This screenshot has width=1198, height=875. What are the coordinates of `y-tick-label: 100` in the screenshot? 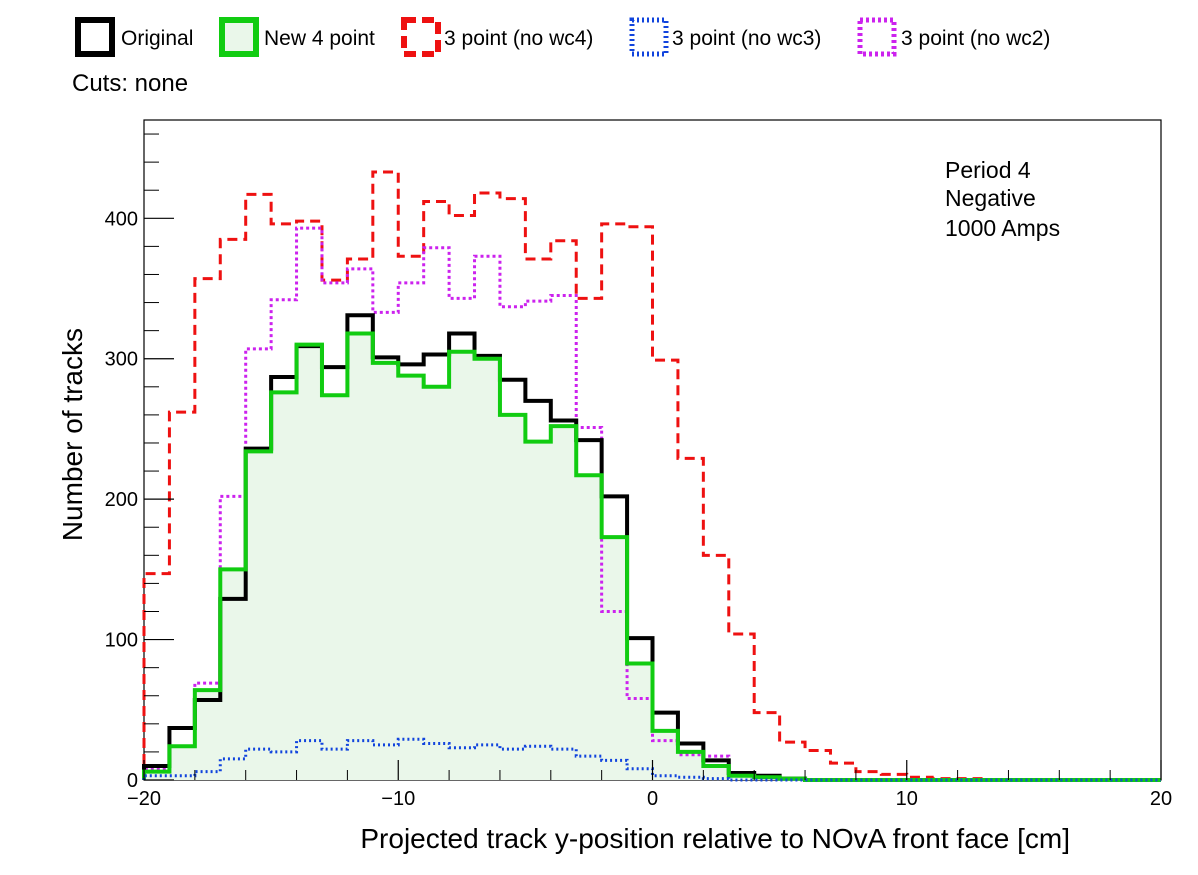 It's located at (121, 641).